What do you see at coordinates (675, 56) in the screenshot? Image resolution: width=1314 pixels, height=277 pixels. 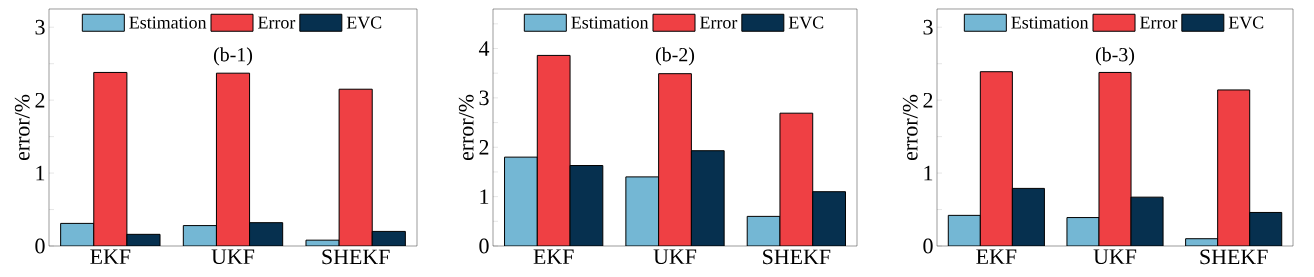 I see `annotation: (b-2)` at bounding box center [675, 56].